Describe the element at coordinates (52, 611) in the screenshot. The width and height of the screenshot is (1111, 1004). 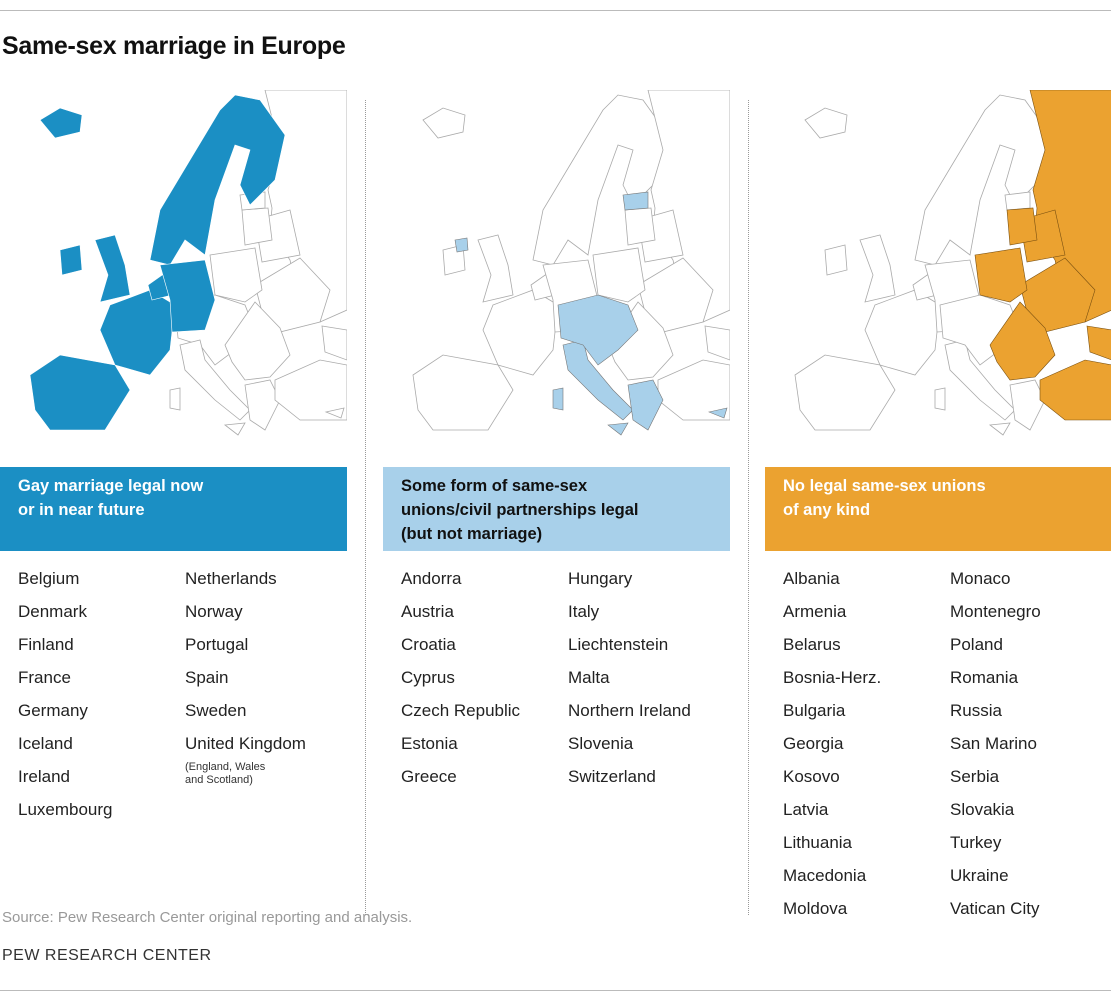
I see `country-name: Denmark` at that location.